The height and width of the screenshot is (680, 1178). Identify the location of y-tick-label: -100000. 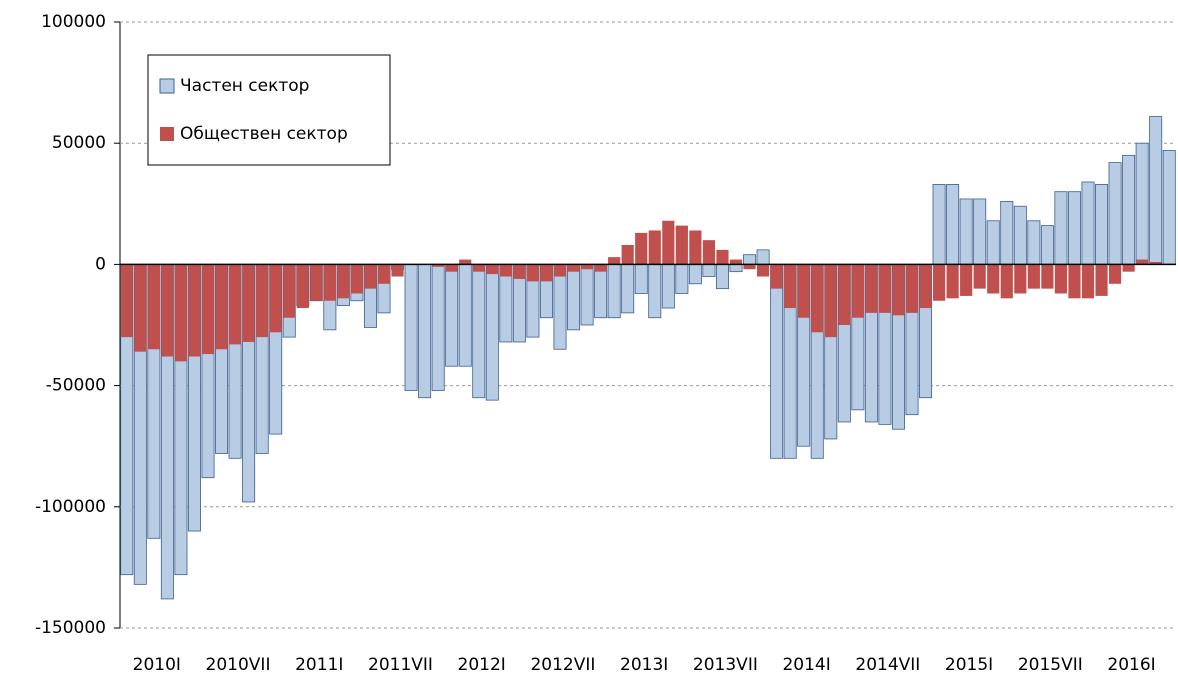
(70, 507).